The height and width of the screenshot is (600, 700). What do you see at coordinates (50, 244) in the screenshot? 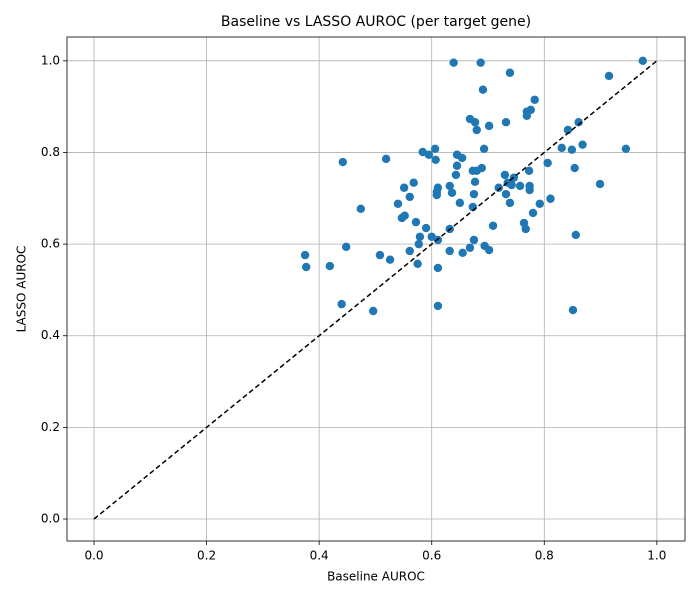
I see `y-tick-label: 0.6` at bounding box center [50, 244].